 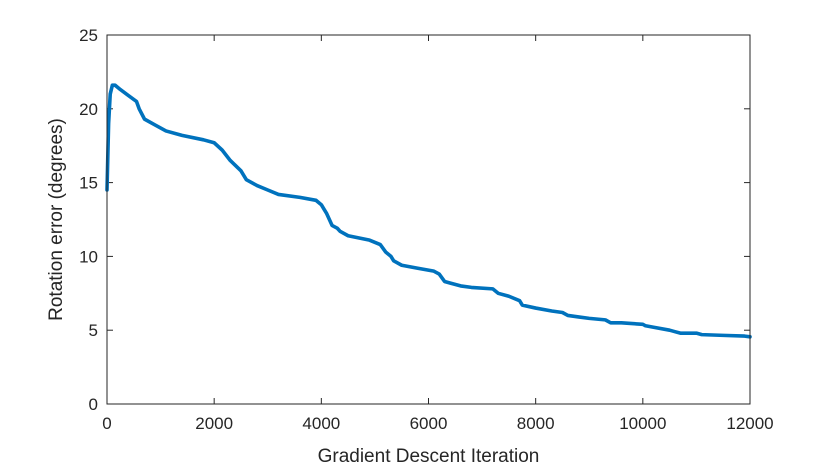 I want to click on x-tick-label: 2000, so click(x=214, y=423).